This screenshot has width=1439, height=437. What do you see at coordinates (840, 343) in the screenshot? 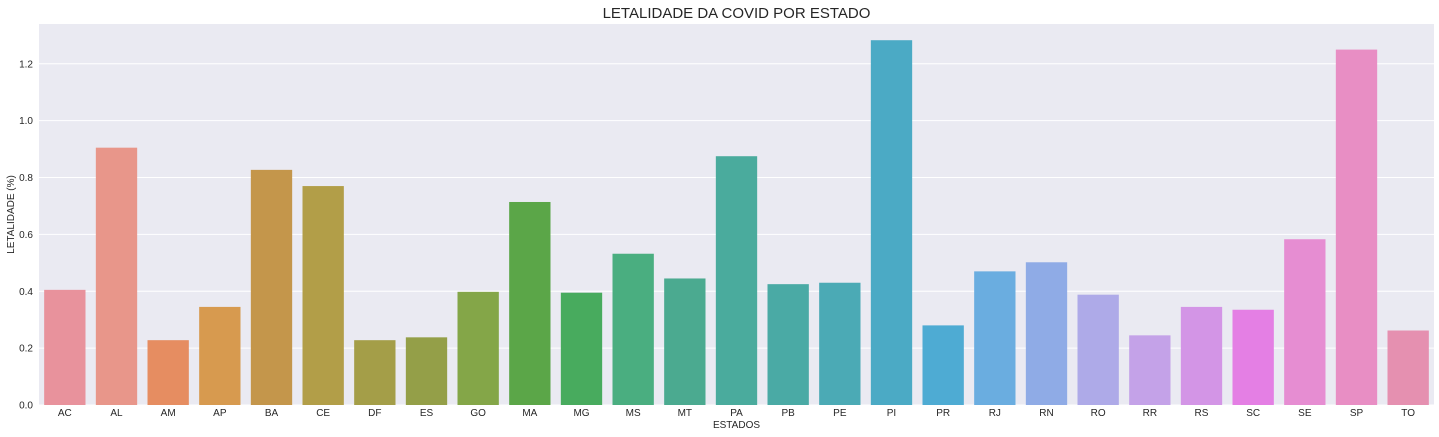
I see `bar-pe` at bounding box center [840, 343].